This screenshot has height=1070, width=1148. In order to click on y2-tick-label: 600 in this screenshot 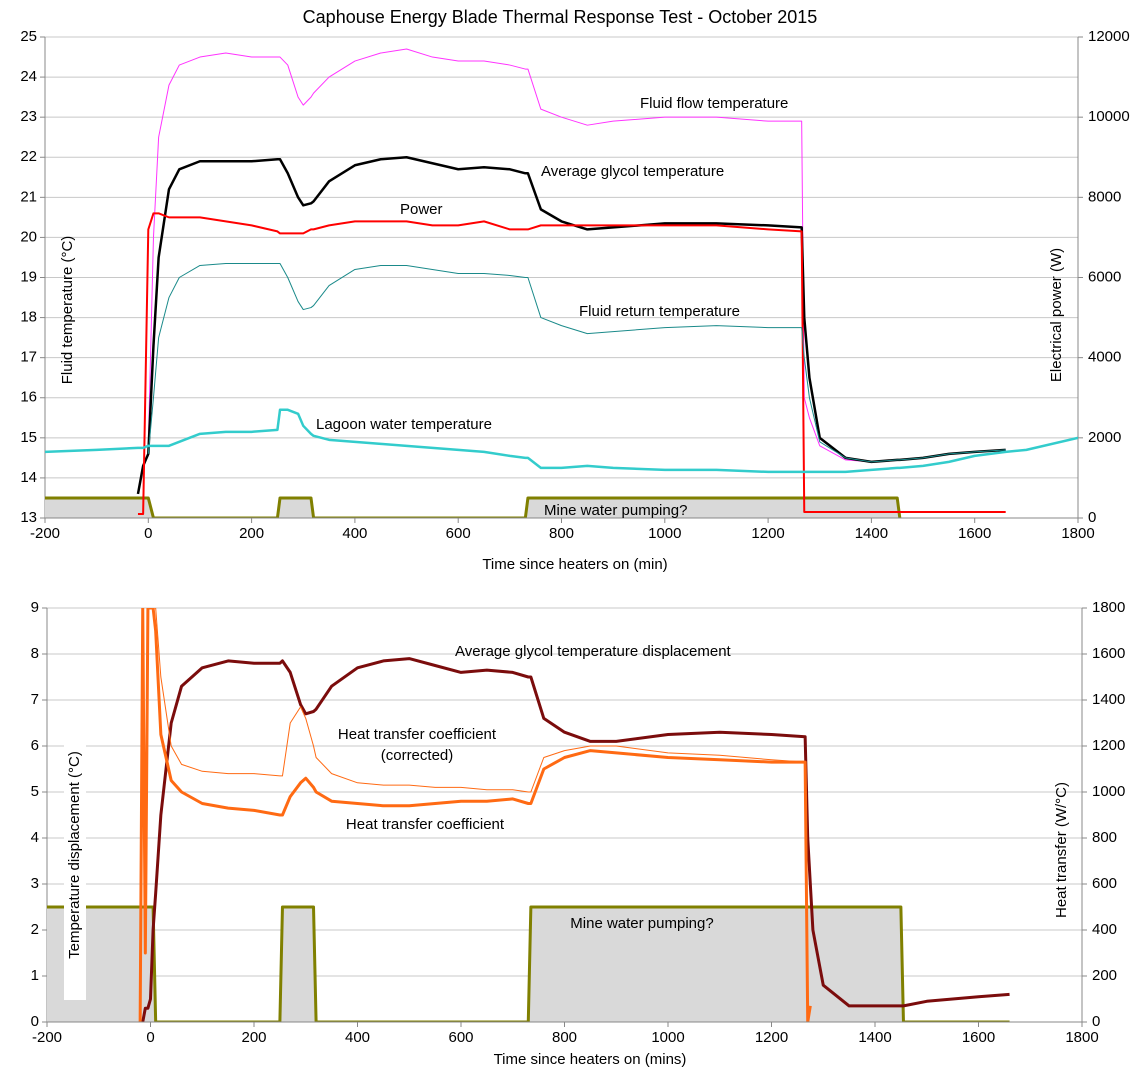, I will do `click(1104, 883)`.